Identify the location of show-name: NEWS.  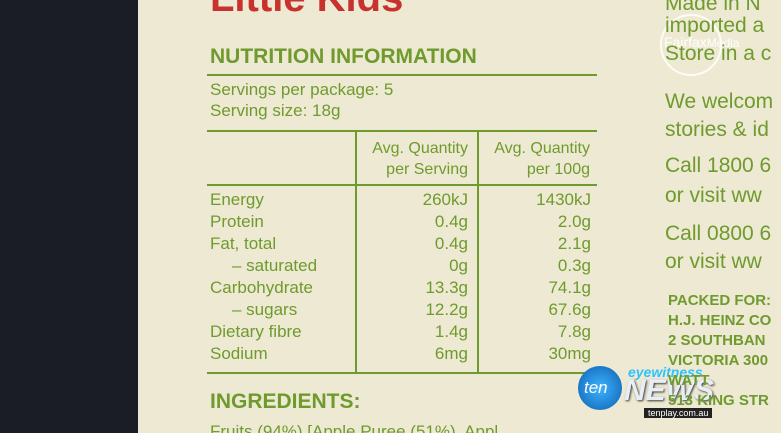
(669, 390).